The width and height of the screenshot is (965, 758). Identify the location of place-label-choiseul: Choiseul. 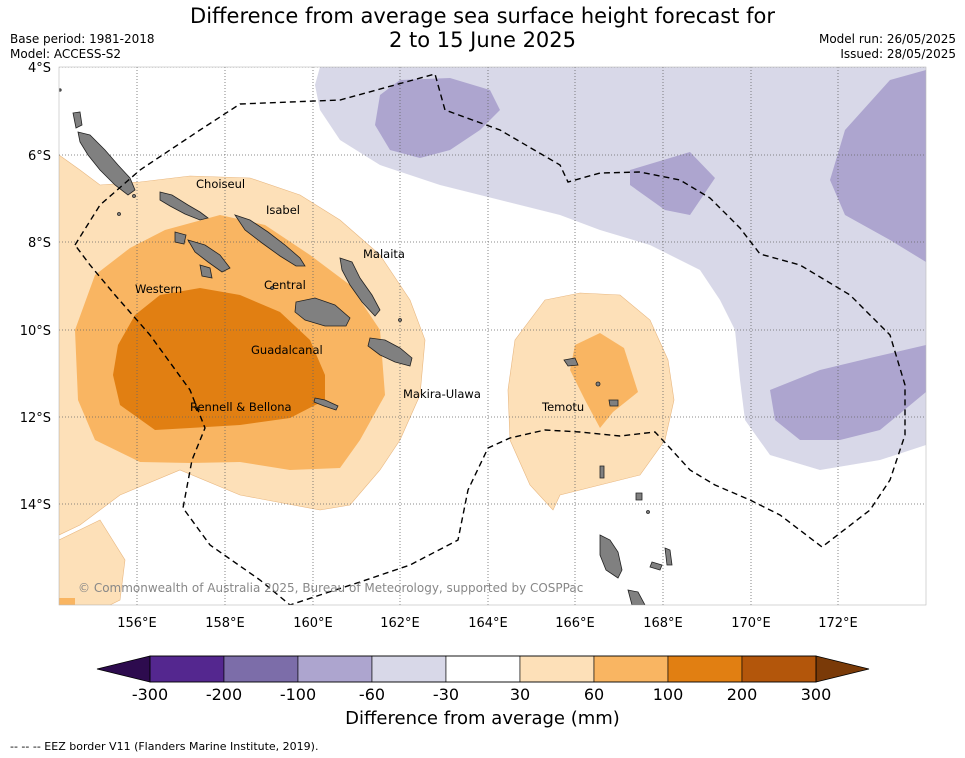
(220, 184).